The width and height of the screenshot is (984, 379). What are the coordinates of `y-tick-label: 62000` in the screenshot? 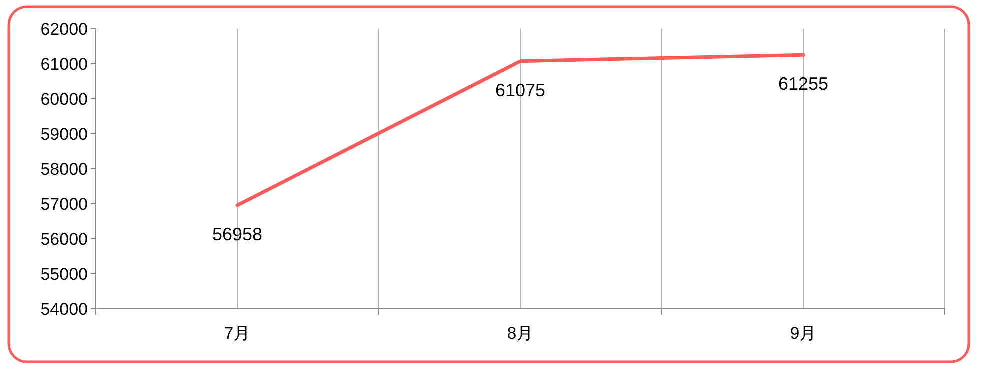 It's located at (64, 29).